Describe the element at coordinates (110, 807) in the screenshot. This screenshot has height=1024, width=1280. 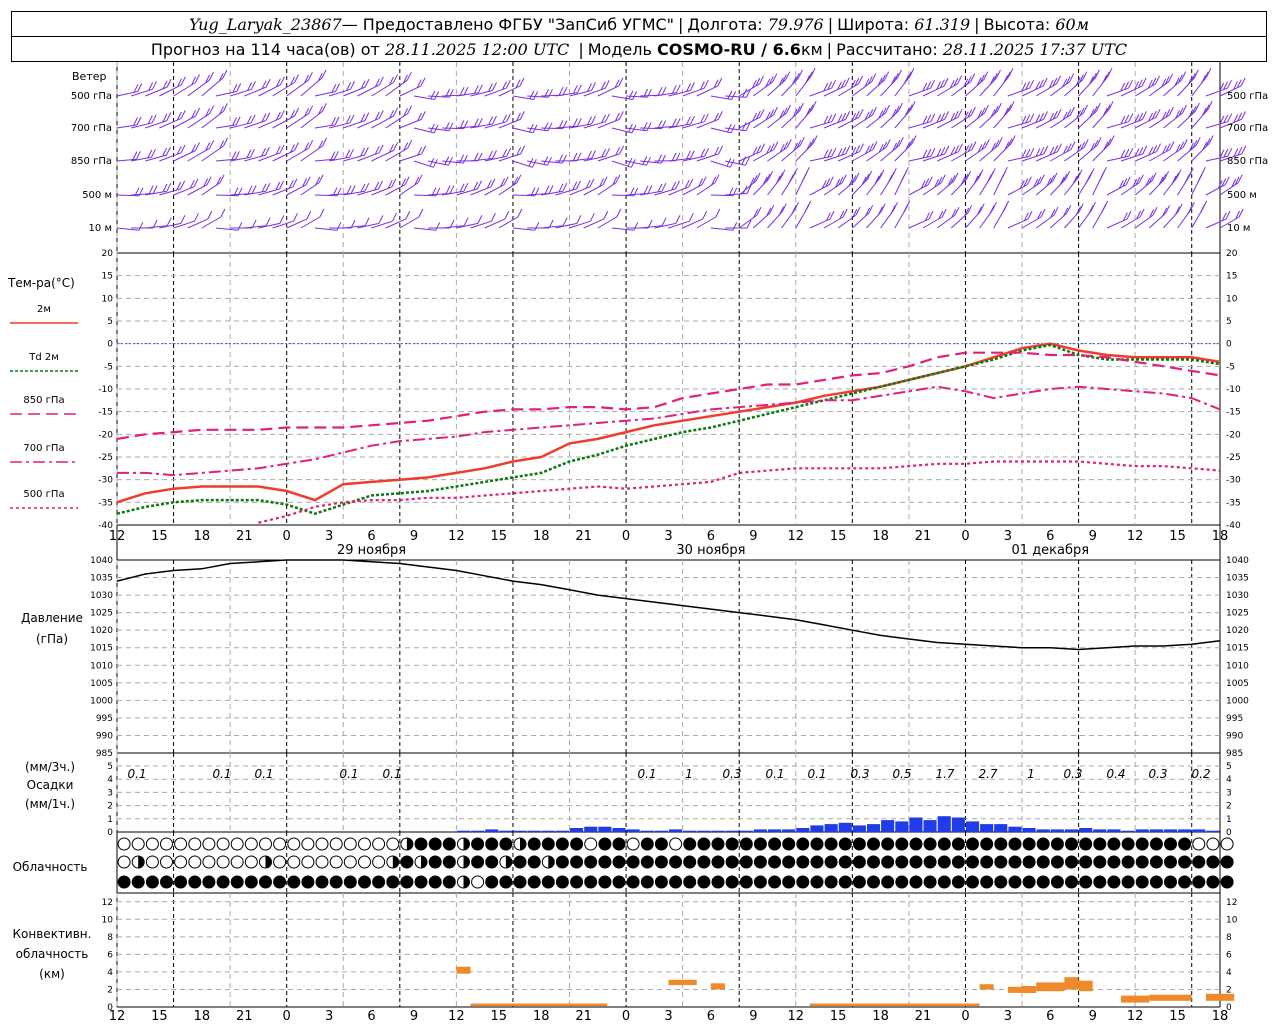
I see `precip-tick-left: 2` at that location.